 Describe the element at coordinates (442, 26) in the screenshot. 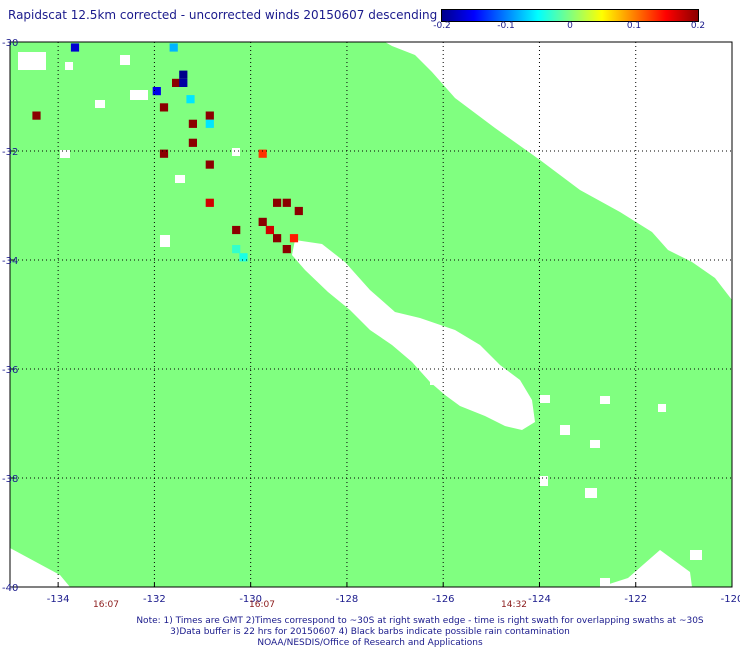

I see `colorbar-tick-label: -0.2` at that location.